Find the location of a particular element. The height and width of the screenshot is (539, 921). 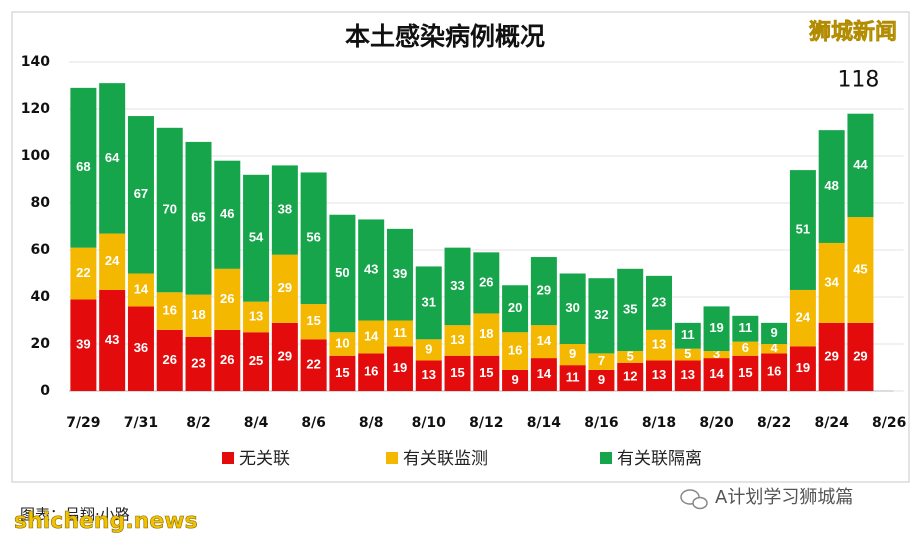

x-tick-label: 8/4 is located at coordinates (256, 423).